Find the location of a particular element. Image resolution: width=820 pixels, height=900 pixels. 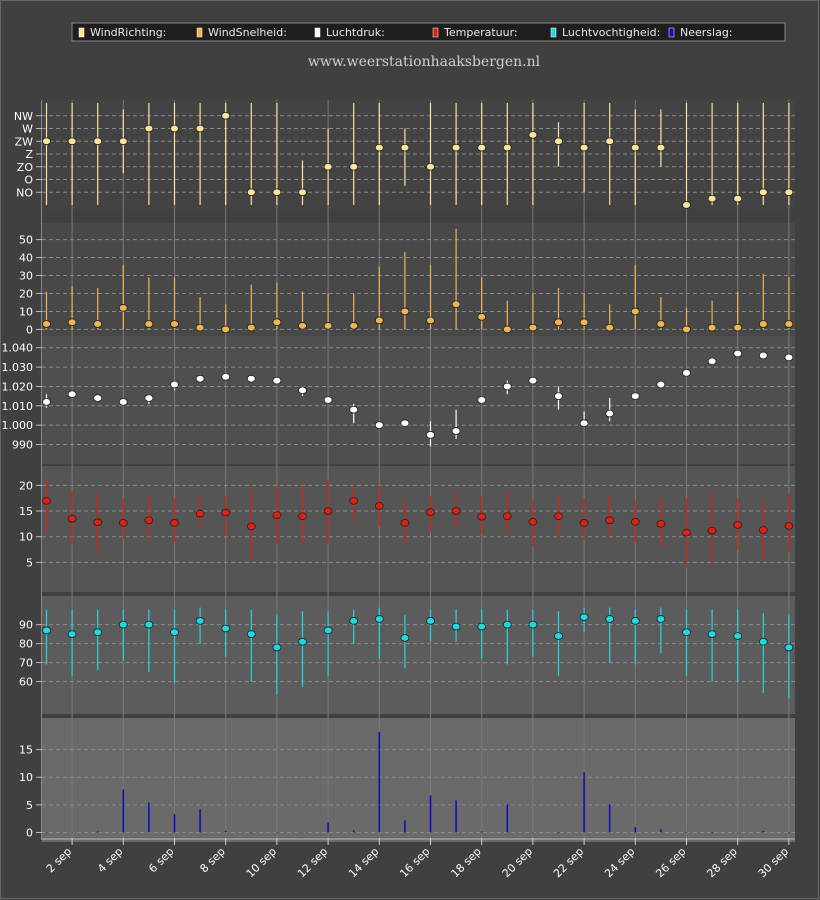

y-tick-label: ZW is located at coordinates (24, 141).